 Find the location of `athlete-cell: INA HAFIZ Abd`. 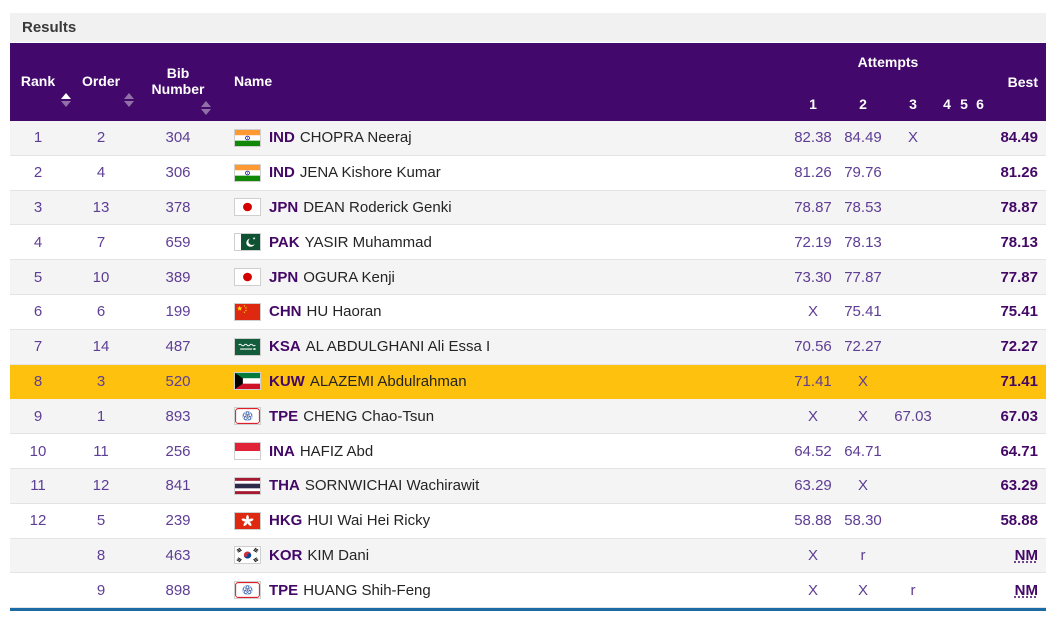

athlete-cell: INA HAFIZ Abd is located at coordinates (504, 451).